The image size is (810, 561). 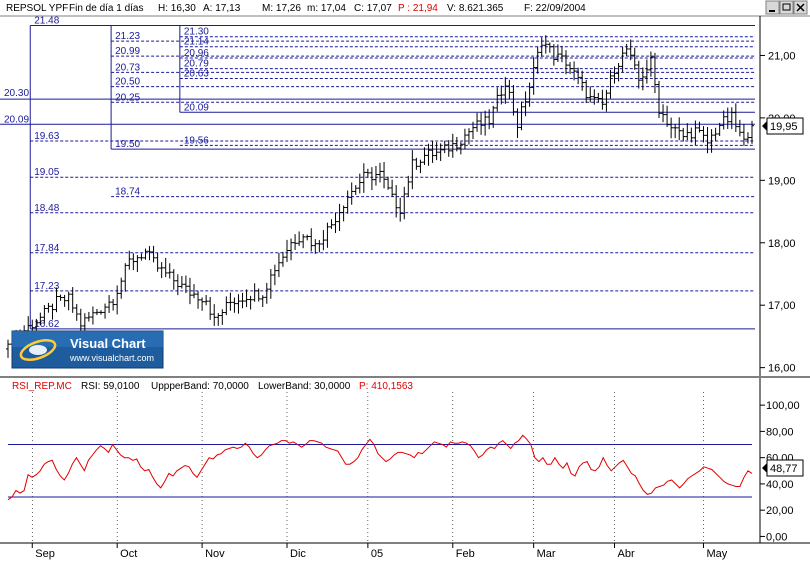 I want to click on fib-level-outer-label: 20.30, so click(x=16, y=93).